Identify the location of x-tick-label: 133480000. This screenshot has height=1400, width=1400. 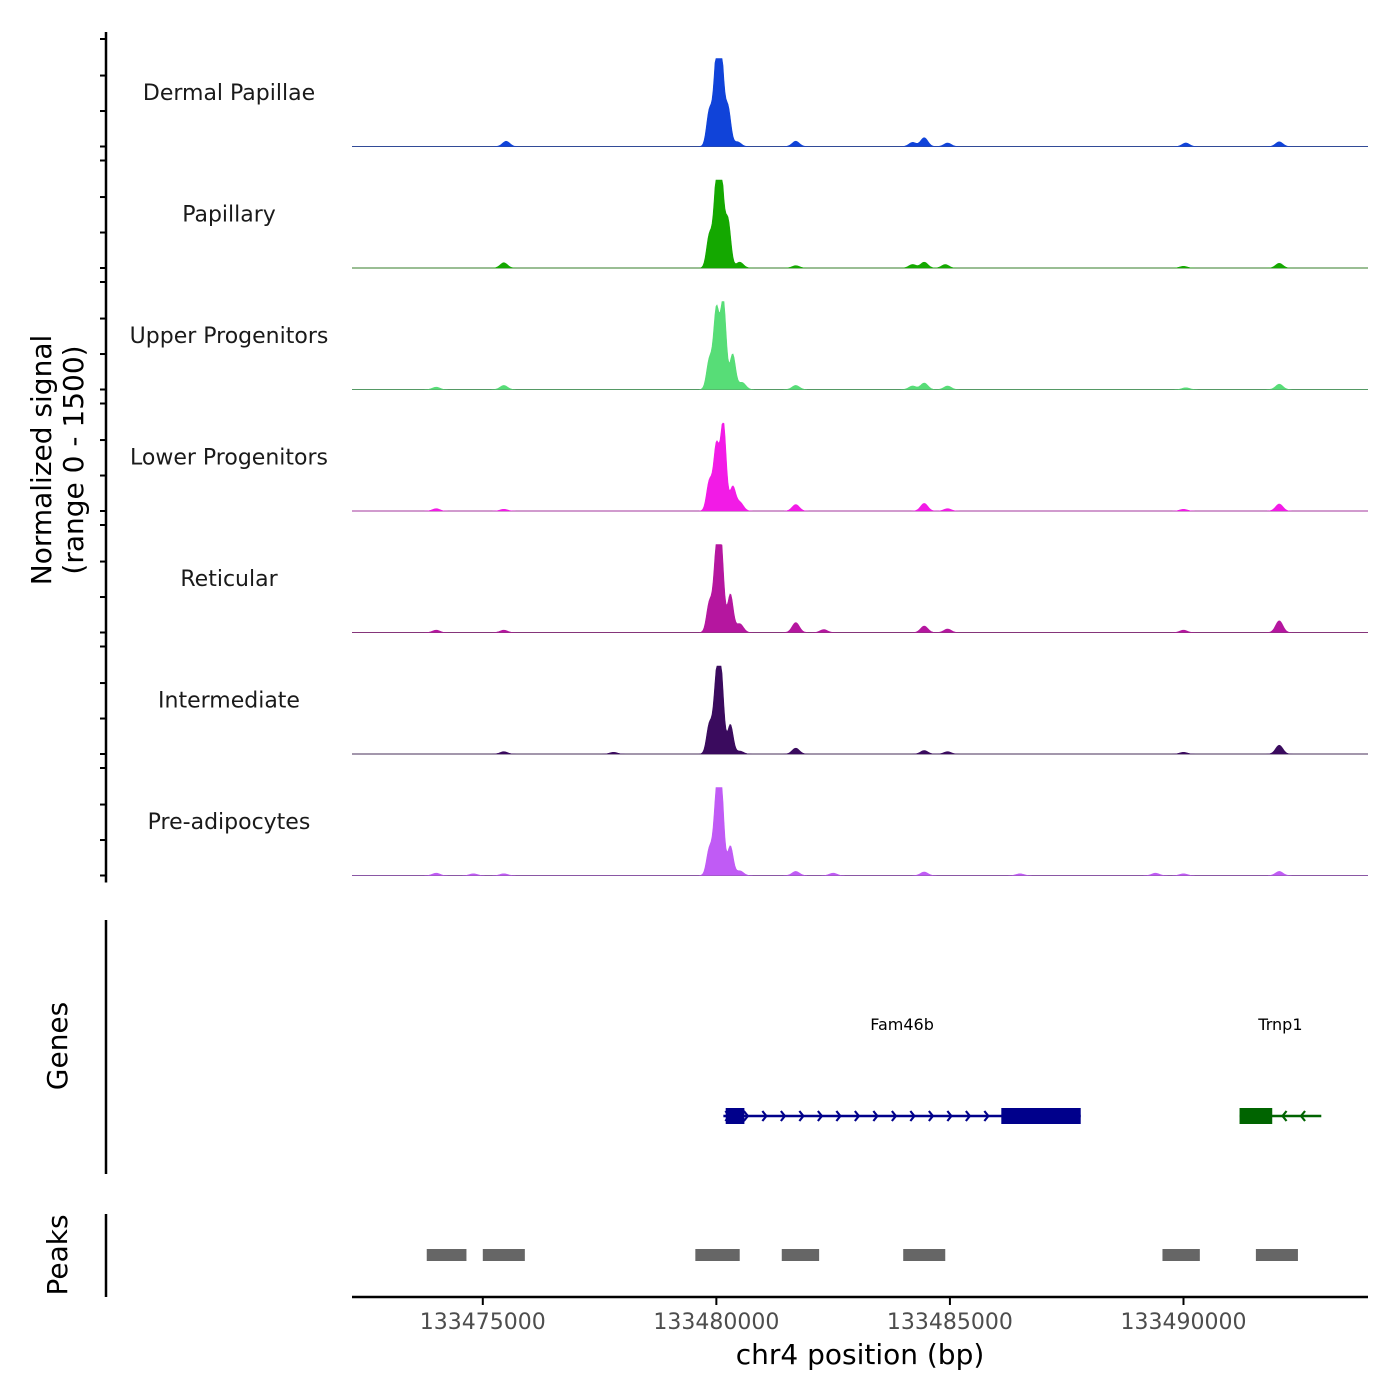
(716, 1322).